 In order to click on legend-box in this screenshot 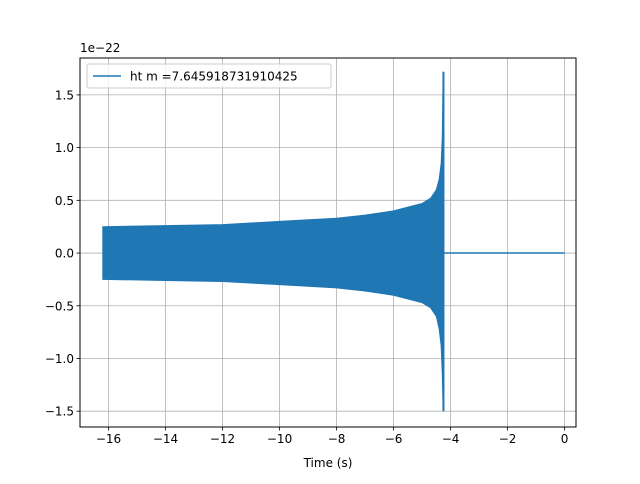, I will do `click(209, 76)`.